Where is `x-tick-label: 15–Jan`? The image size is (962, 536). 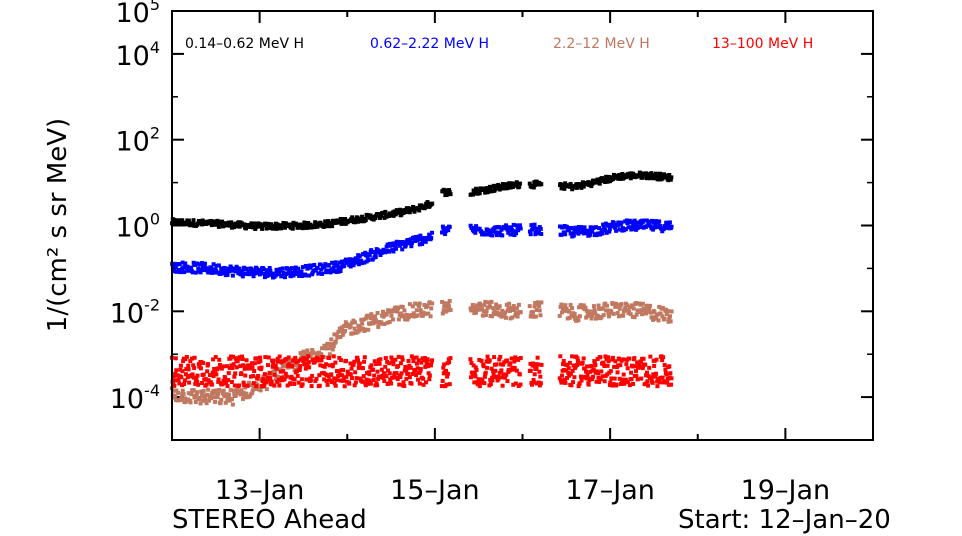 x-tick-label: 15–Jan is located at coordinates (434, 490).